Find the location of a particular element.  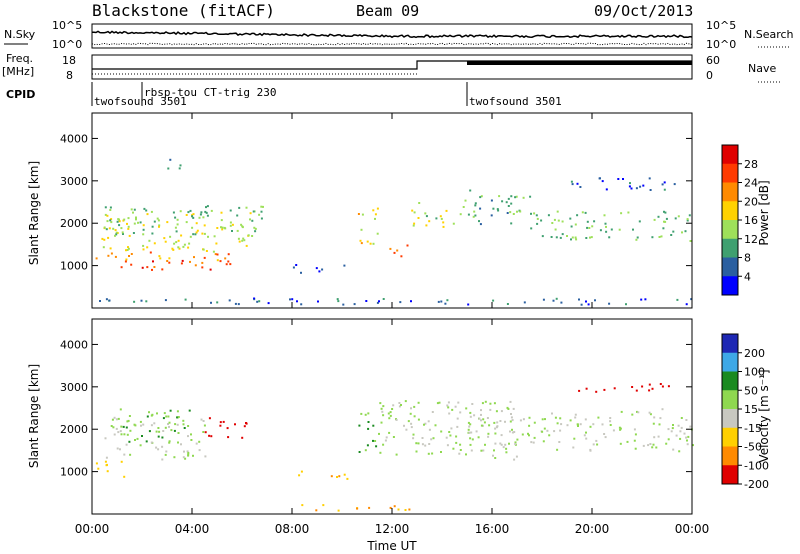

ytick-label: 2000 is located at coordinates (74, 429).